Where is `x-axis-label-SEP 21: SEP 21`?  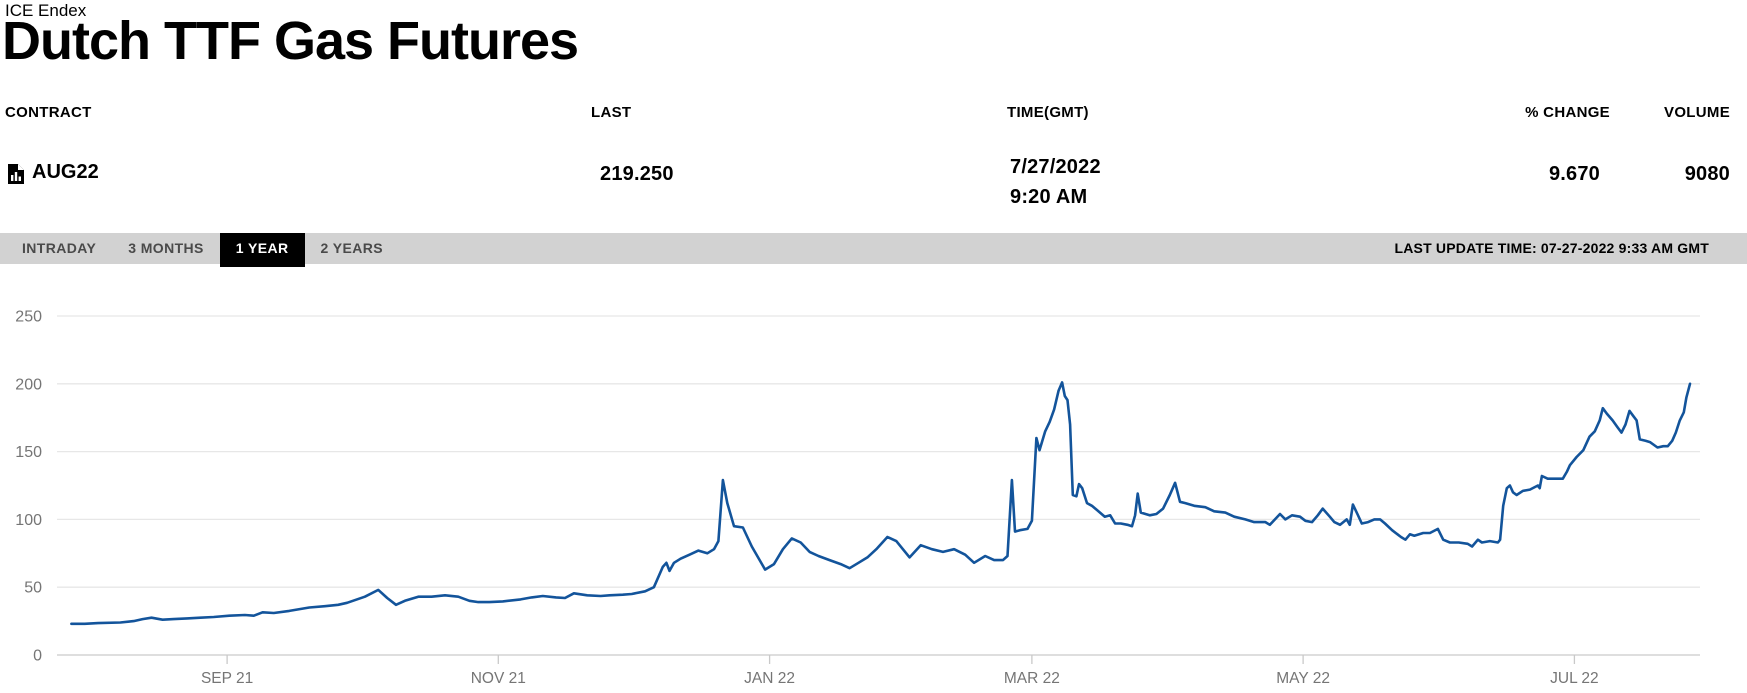
x-axis-label-SEP 21: SEP 21 is located at coordinates (227, 678).